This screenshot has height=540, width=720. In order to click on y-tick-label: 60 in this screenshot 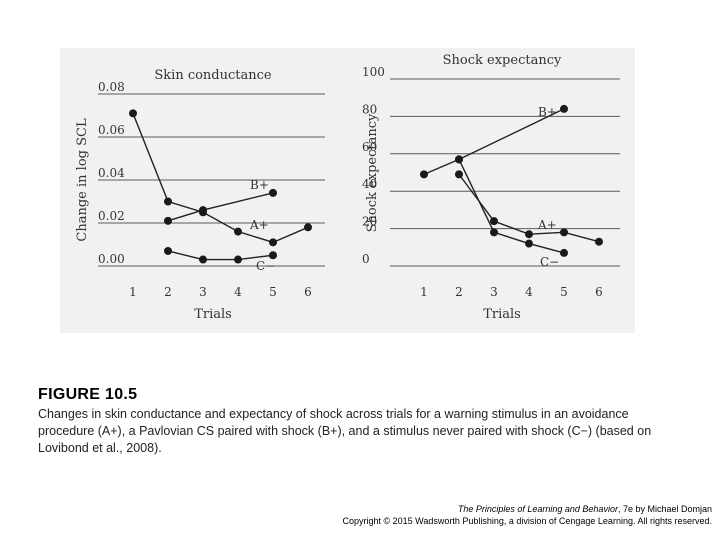, I will do `click(369, 147)`.